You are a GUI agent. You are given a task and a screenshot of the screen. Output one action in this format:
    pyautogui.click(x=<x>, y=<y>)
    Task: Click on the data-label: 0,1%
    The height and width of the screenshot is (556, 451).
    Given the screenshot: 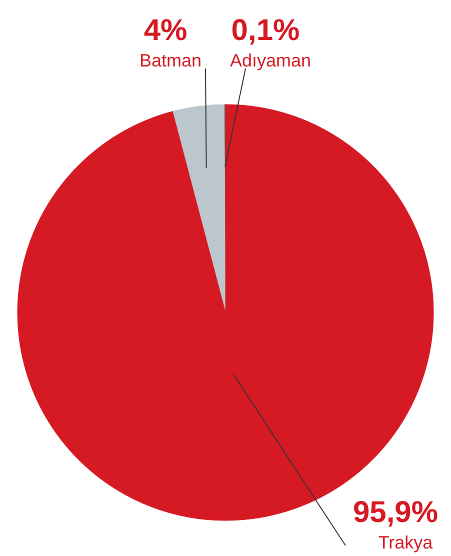 What is the action you would take?
    pyautogui.click(x=265, y=30)
    